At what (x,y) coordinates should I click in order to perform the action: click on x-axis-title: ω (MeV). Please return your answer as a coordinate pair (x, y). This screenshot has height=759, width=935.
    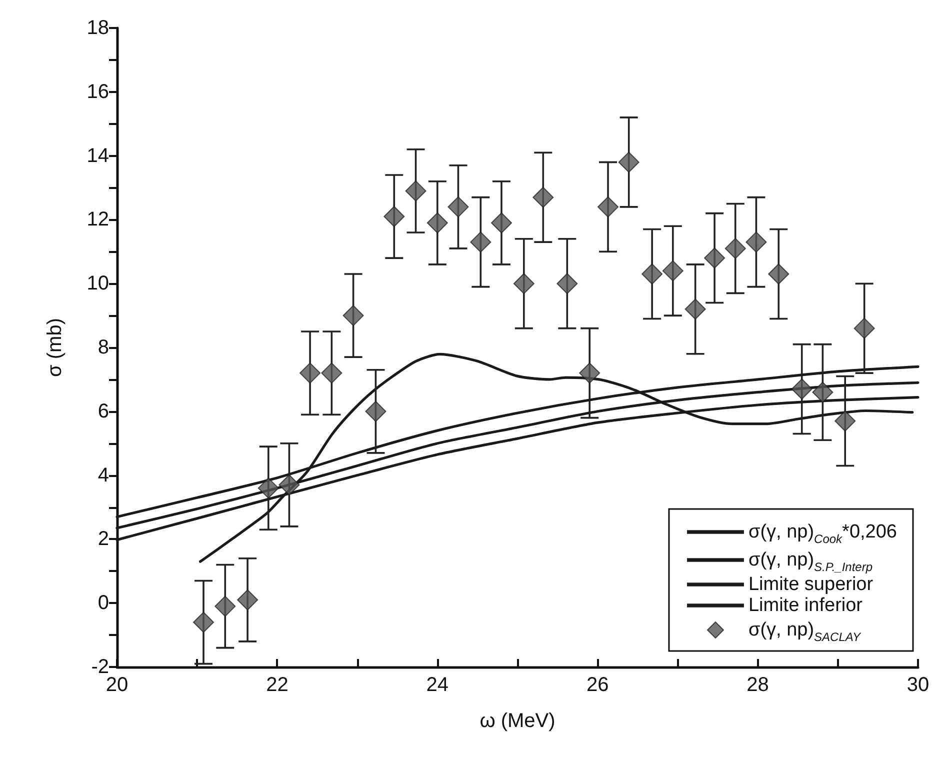
    Looking at the image, I should click on (518, 721).